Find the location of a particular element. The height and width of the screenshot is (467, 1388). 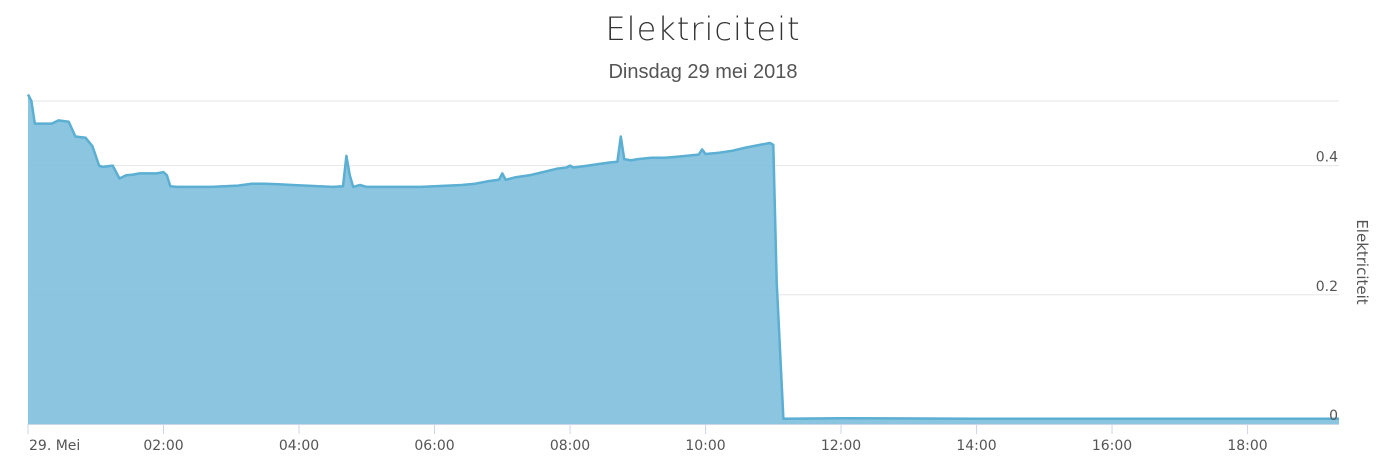

x-tick-label: 29. Mei is located at coordinates (54, 446).